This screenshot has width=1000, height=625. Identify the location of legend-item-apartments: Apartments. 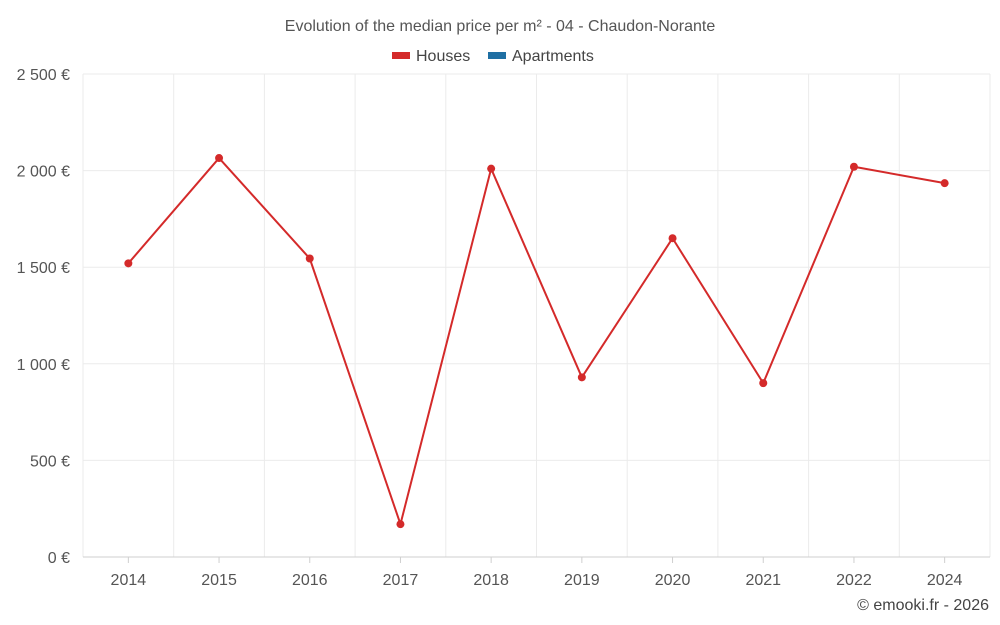
(541, 56).